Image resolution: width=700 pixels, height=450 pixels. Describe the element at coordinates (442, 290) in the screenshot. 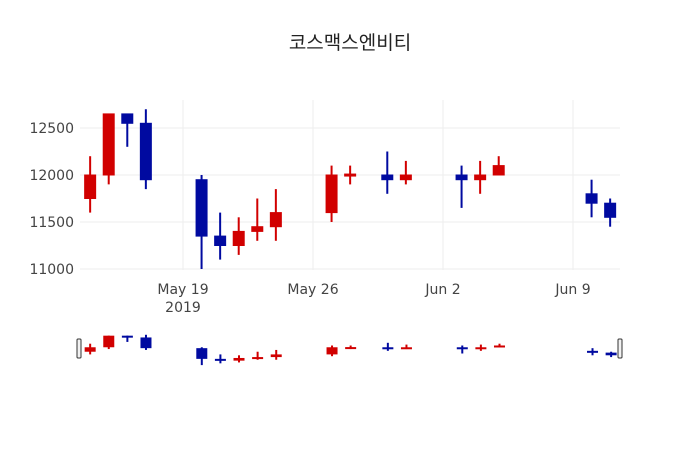

I see `x-tick-label: Jun 2` at that location.